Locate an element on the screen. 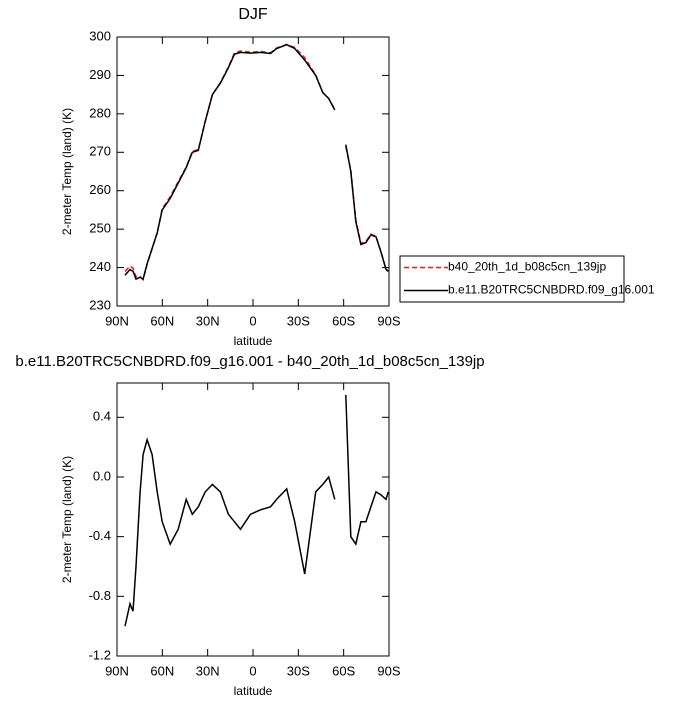 This screenshot has width=696, height=708. legend-label: b.e11.B20TRC5CNBDRD.f09_g16.001 is located at coordinates (551, 290).